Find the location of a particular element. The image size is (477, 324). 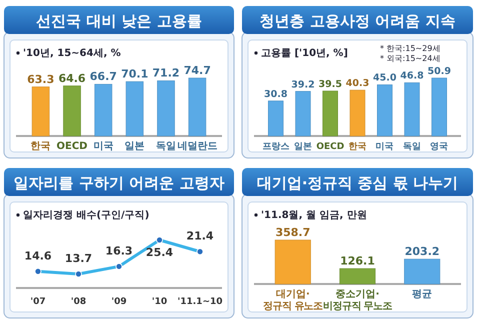

chart-title: 대기업·정규직 중심 몫 나누기 is located at coordinates (357, 183).